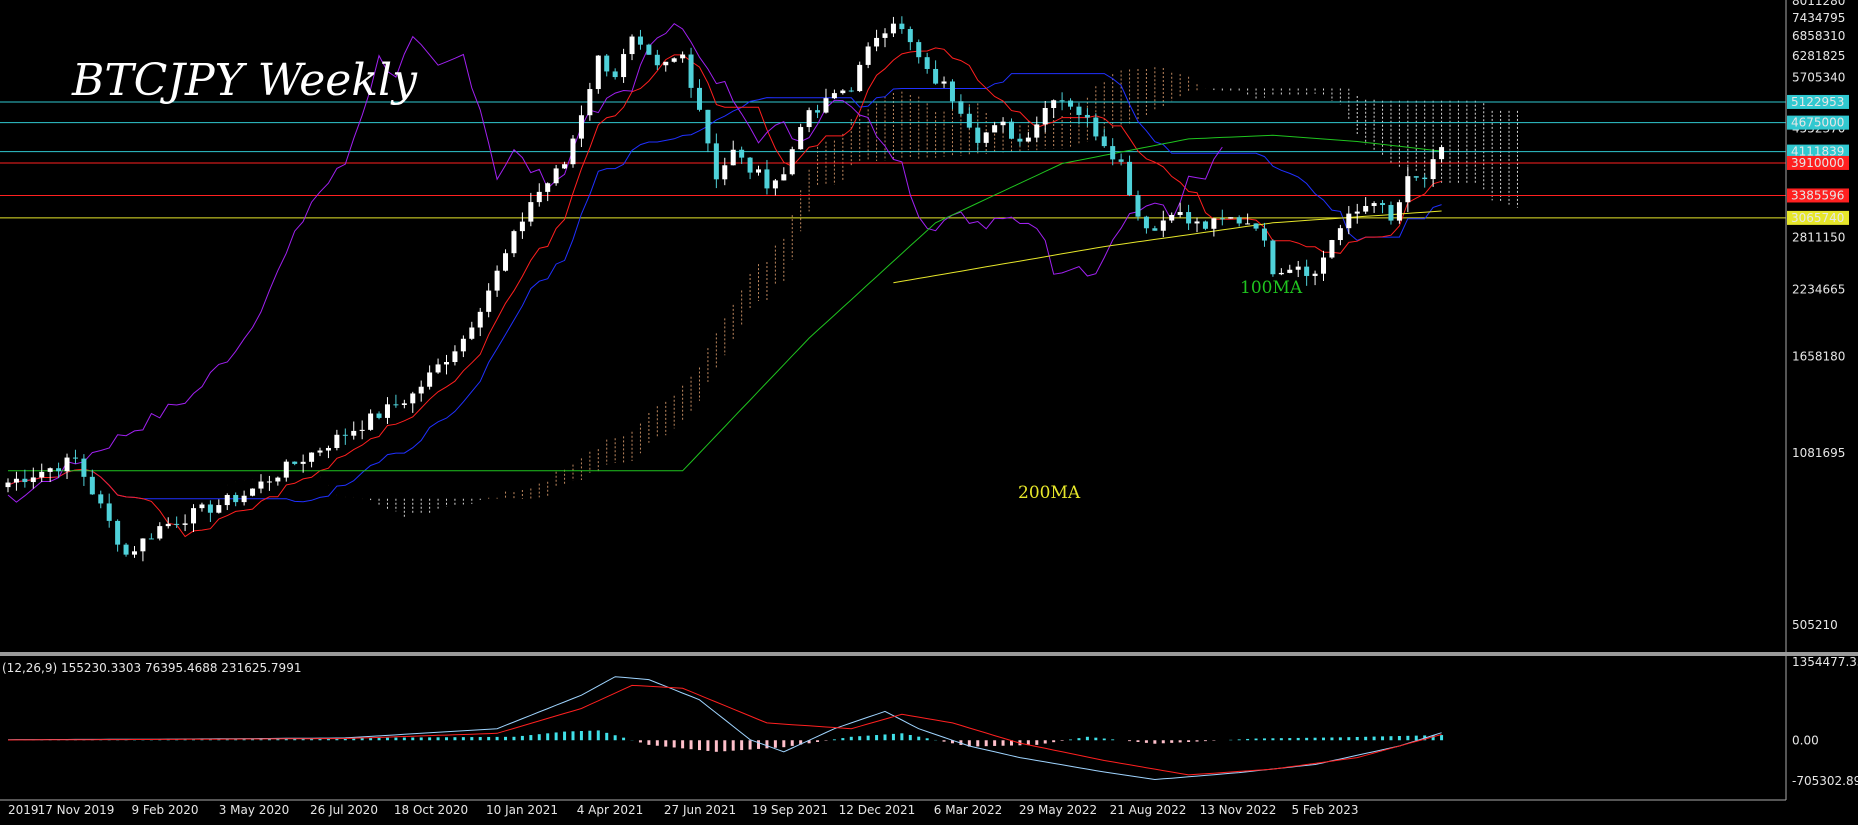 The image size is (1858, 825). Describe the element at coordinates (1817, 195) in the screenshot. I see `level-badge-label: 3385596` at that location.